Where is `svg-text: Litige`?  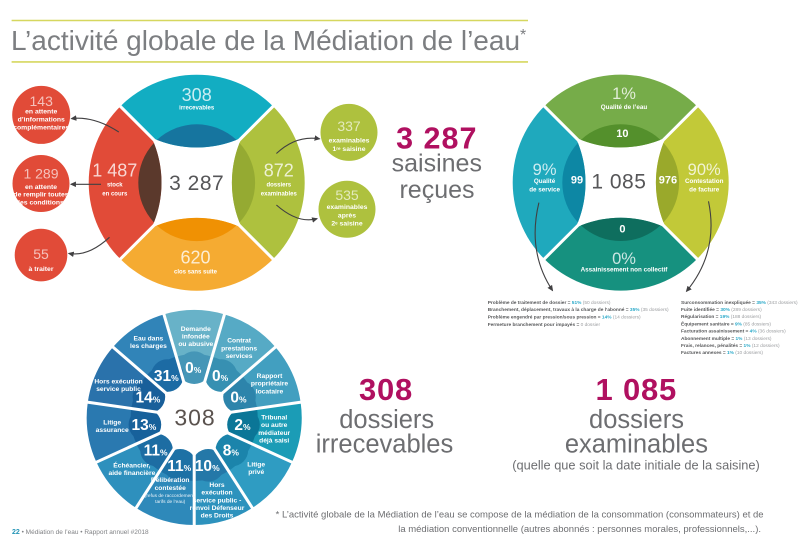
svg-text: Litige is located at coordinates (256, 464).